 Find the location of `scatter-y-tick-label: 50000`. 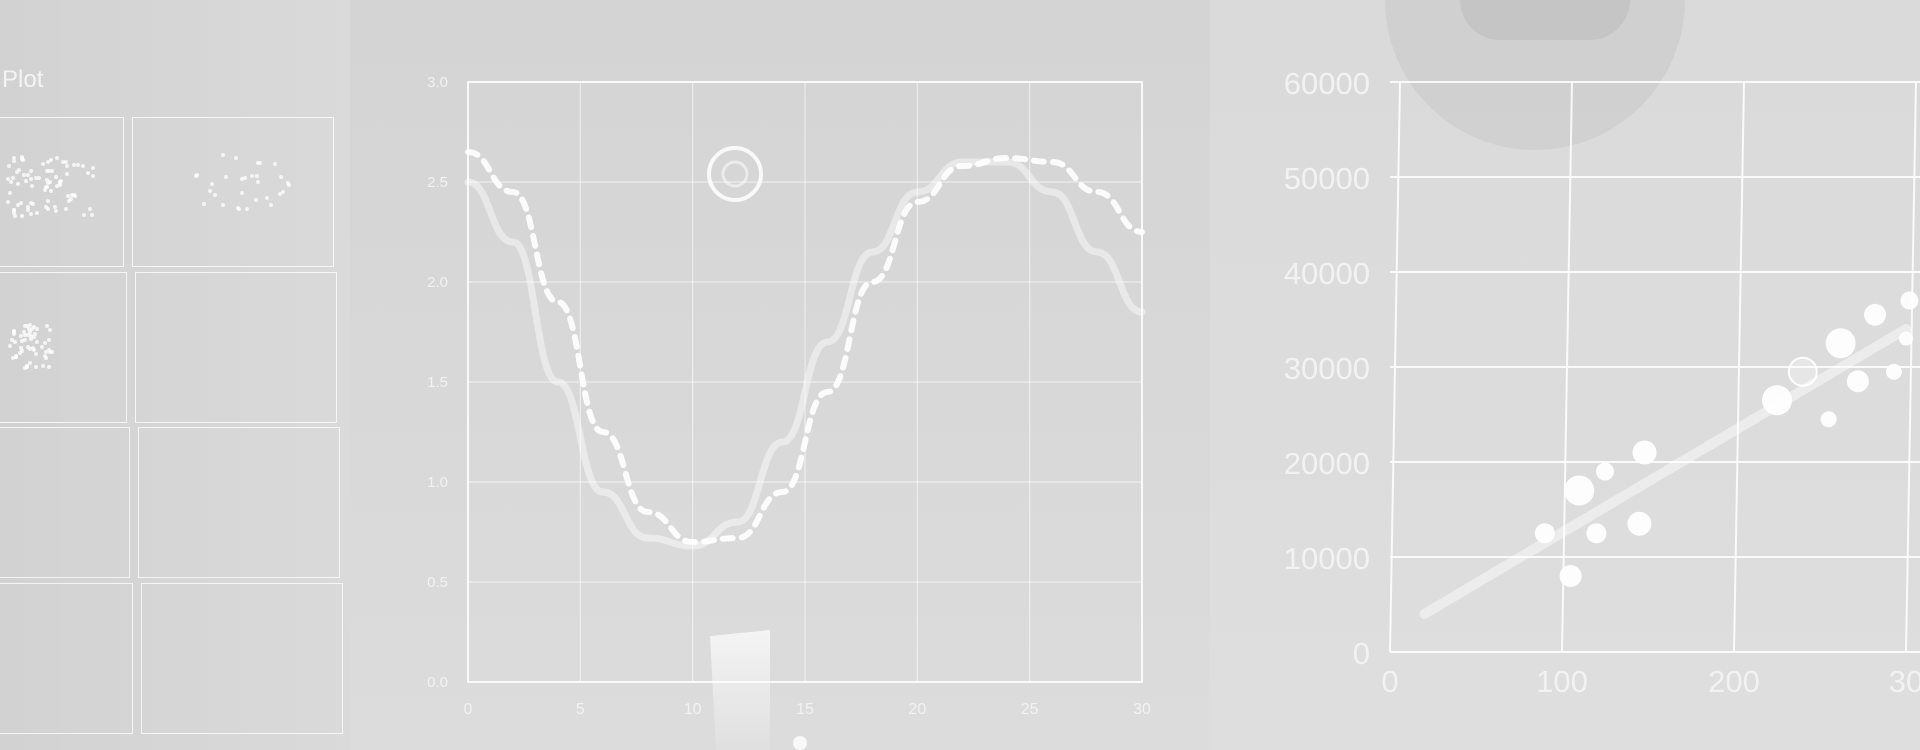

scatter-y-tick-label: 50000 is located at coordinates (1327, 178).